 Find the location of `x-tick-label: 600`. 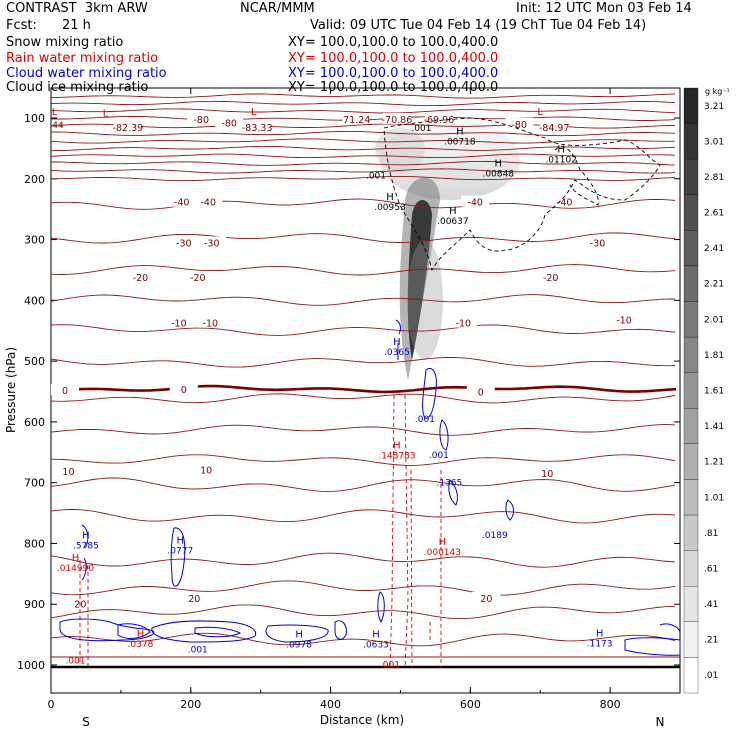

x-tick-label: 600 is located at coordinates (470, 704).